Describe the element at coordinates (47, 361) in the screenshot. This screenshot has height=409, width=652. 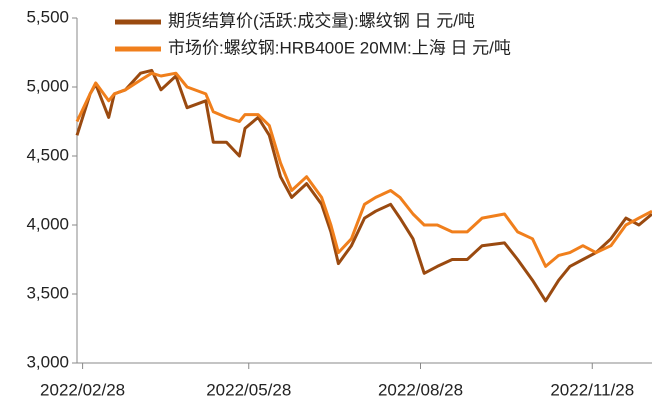
I see `y-tick-label: 3,000` at that location.